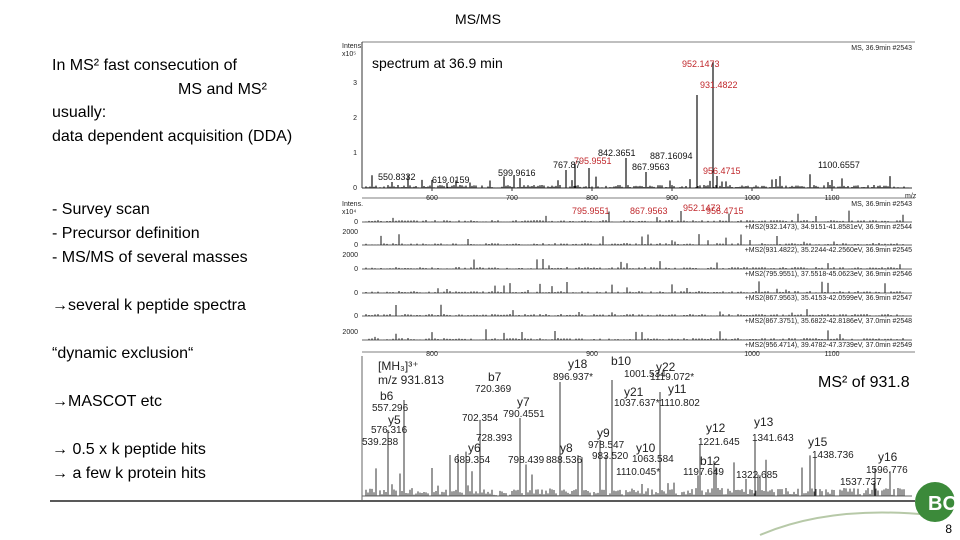 Image resolution: width=960 pixels, height=540 pixels. I want to click on mass-label: 1037.637*1110.802, so click(657, 403).